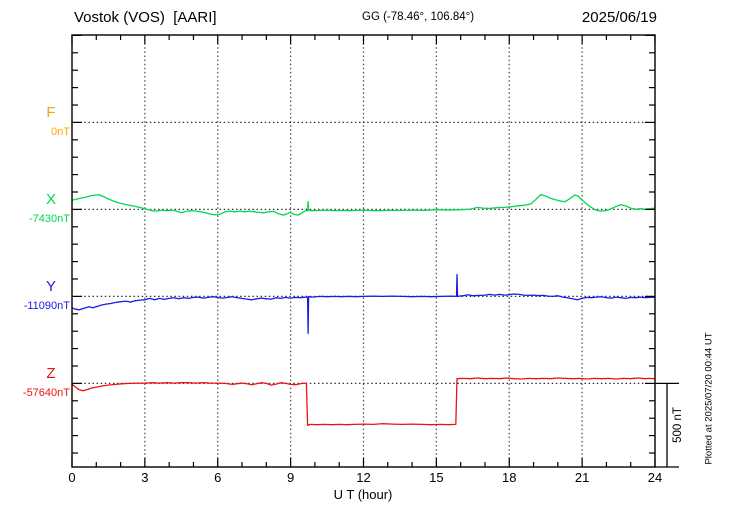 This screenshot has height=520, width=730. What do you see at coordinates (50, 286) in the screenshot?
I see `channel-Y-letter: Y` at bounding box center [50, 286].